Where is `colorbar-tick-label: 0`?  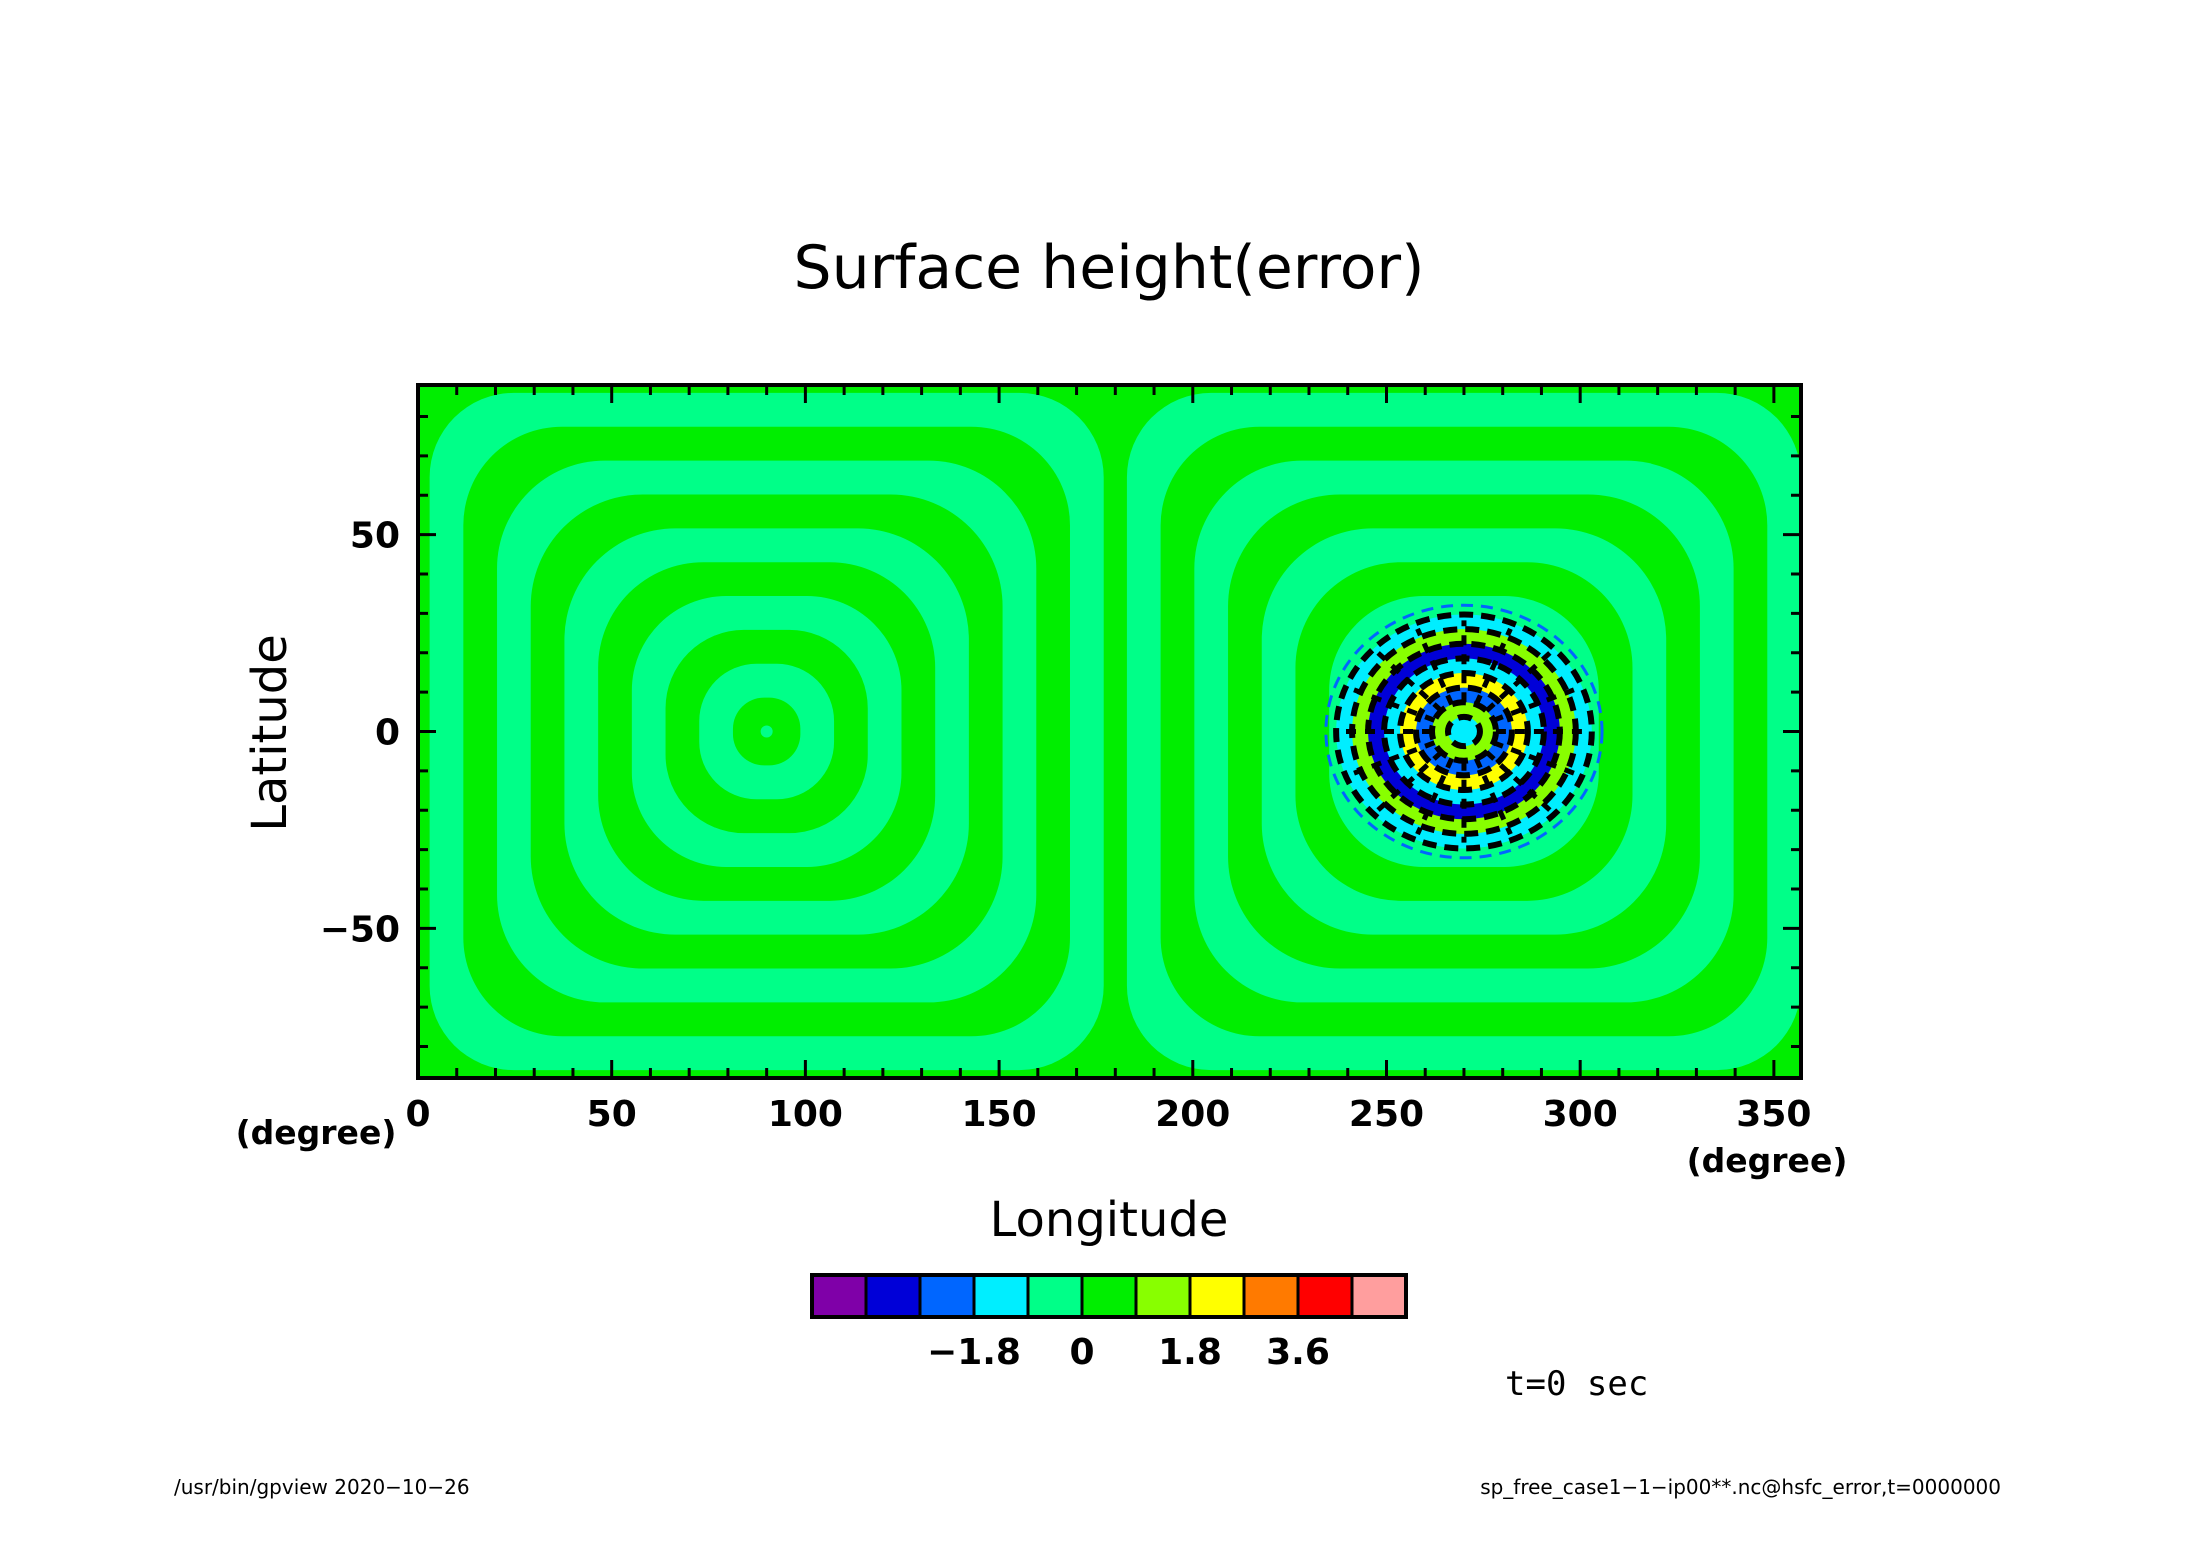
colorbar-tick-label: 0 is located at coordinates (1081, 1352).